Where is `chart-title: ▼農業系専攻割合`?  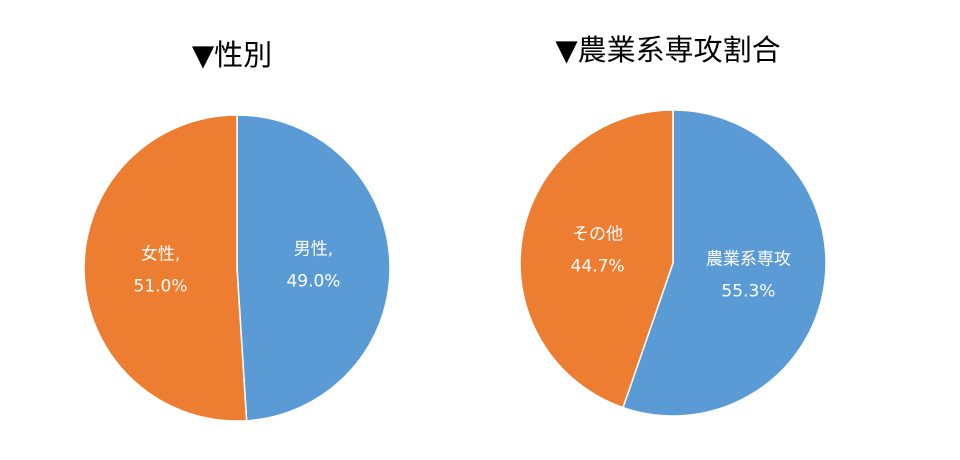 chart-title: ▼農業系専攻割合 is located at coordinates (667, 50).